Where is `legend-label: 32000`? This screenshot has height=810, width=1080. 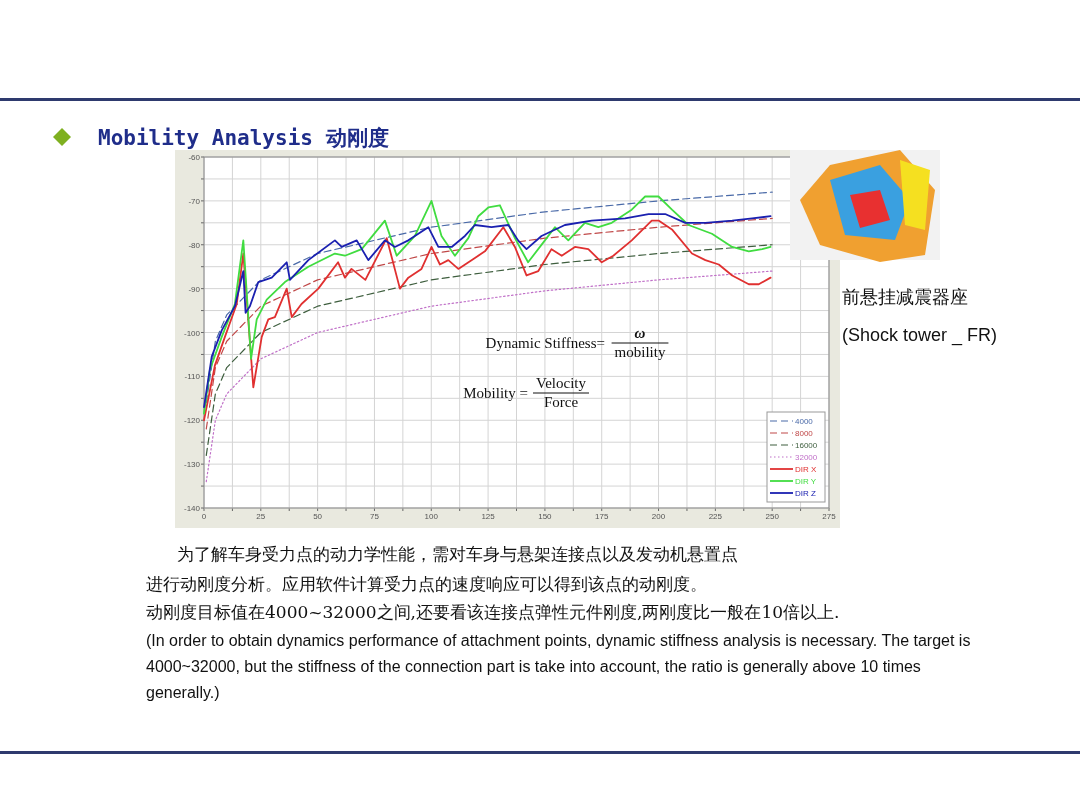
legend-label: 32000 is located at coordinates (806, 457).